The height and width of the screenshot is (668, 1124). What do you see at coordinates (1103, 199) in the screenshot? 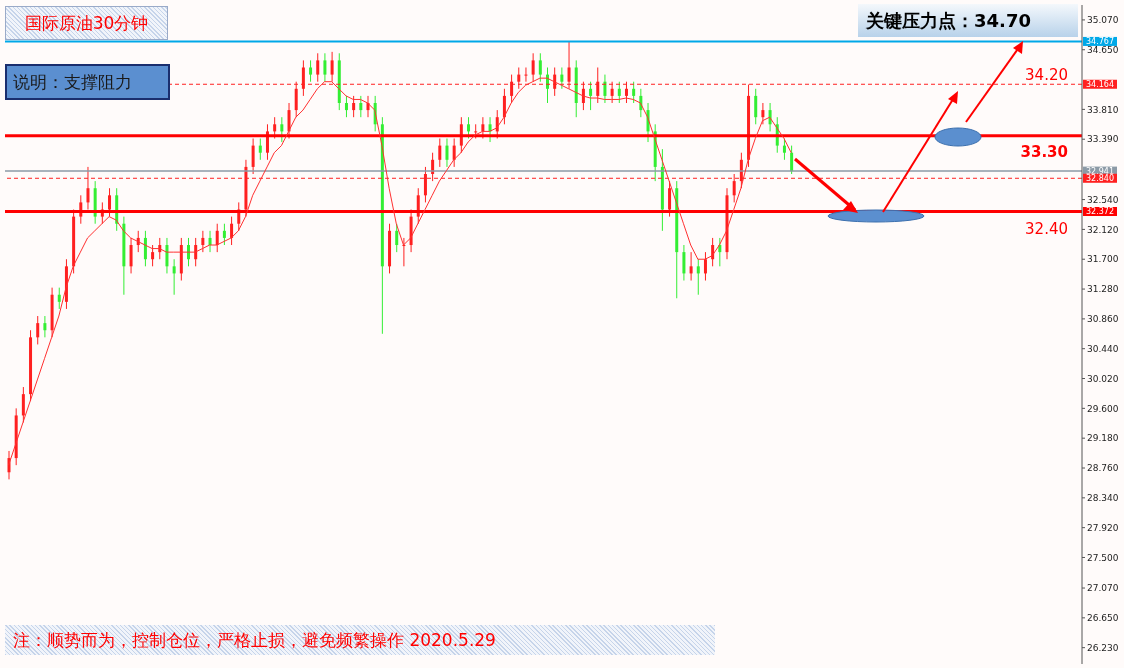
I see `y-tick-label: 32.540` at bounding box center [1103, 199].